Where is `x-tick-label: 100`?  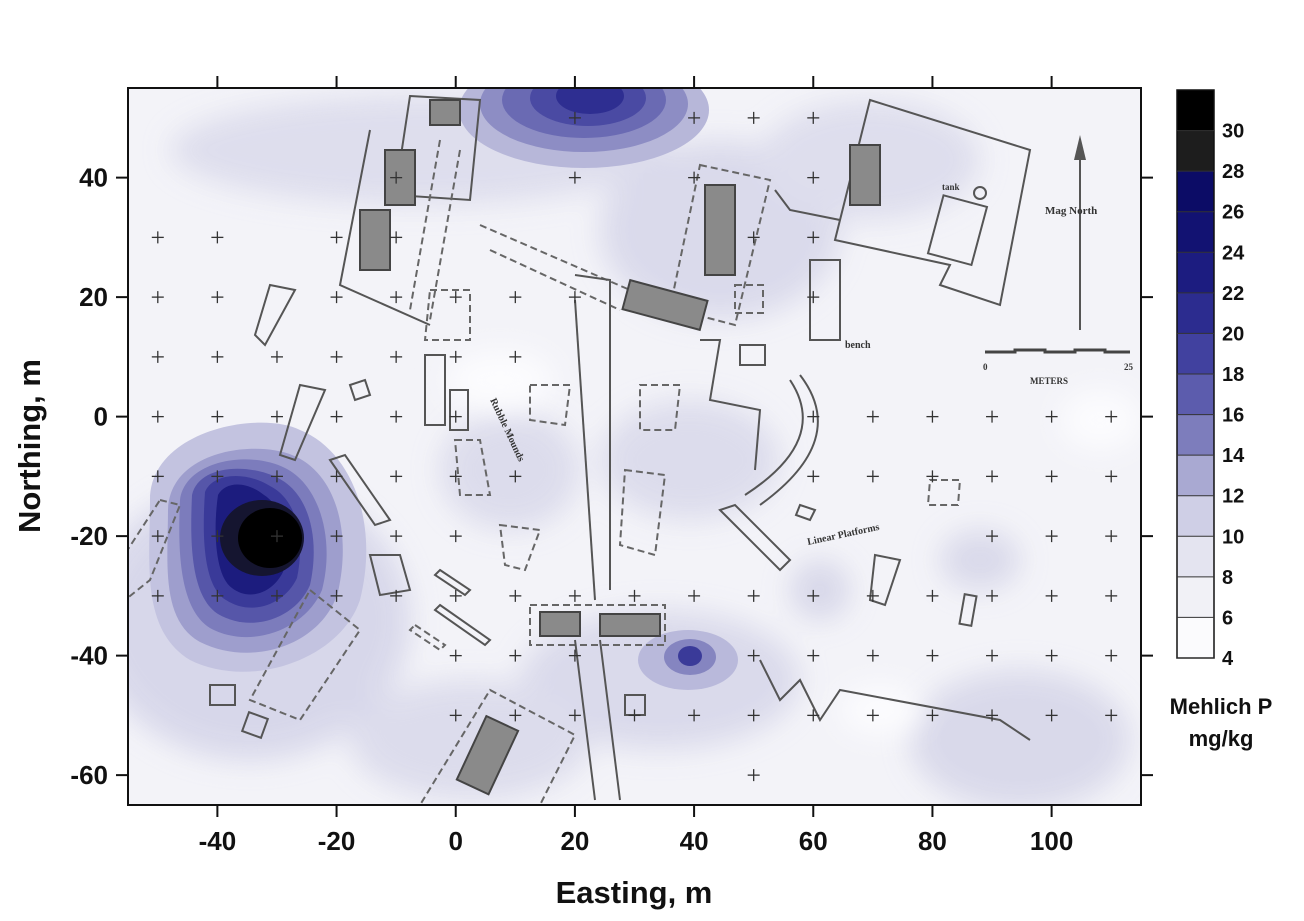
x-tick-label: 100 is located at coordinates (1051, 841).